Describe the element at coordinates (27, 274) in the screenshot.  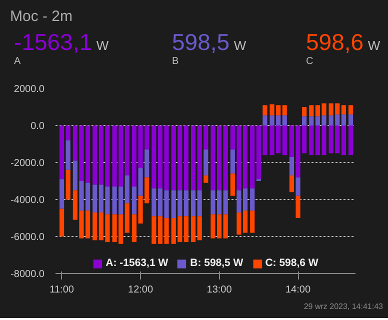
I see `y-tick-label: -8000.0` at that location.